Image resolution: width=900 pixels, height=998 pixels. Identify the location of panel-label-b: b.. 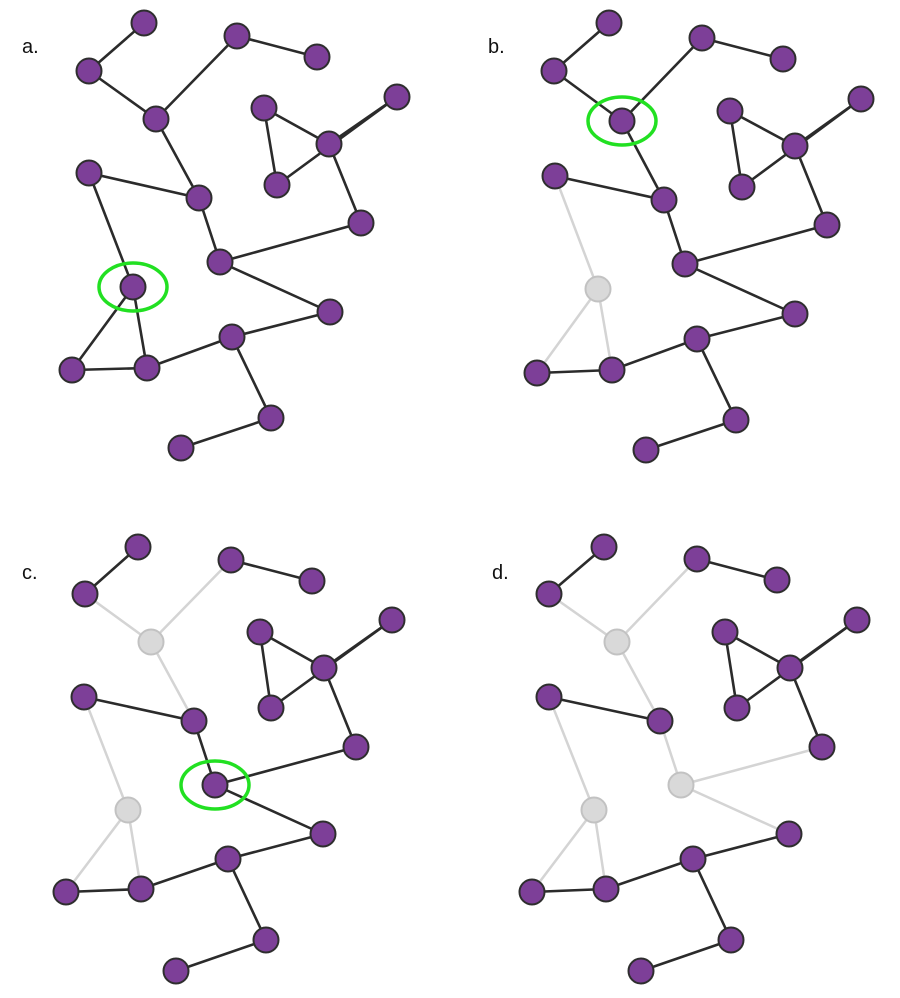
(496, 47).